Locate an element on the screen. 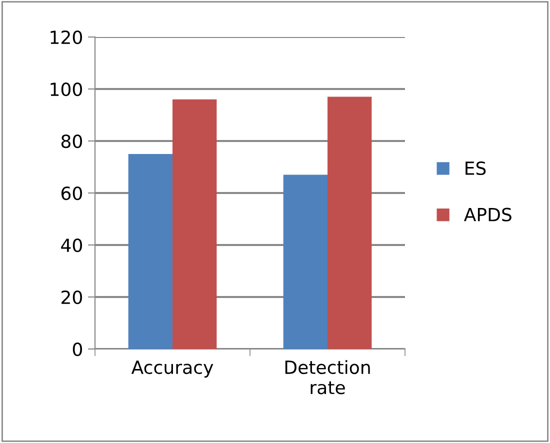  x-tick-label: Accuracy is located at coordinates (172, 369).